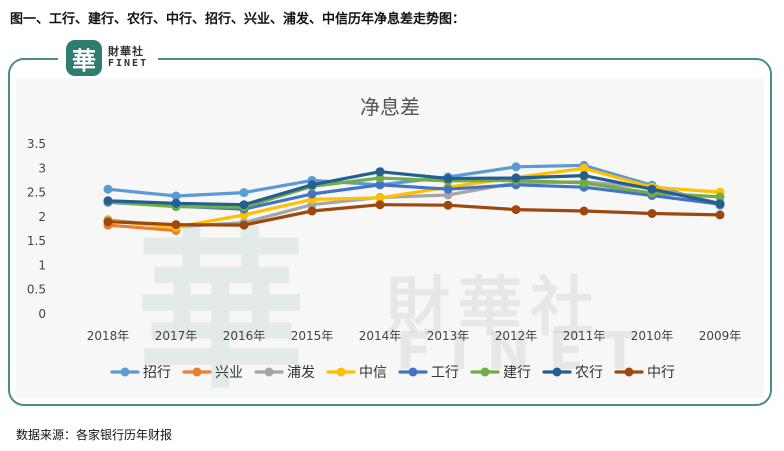  Describe the element at coordinates (589, 373) in the screenshot. I see `legend-label: 农行` at that location.